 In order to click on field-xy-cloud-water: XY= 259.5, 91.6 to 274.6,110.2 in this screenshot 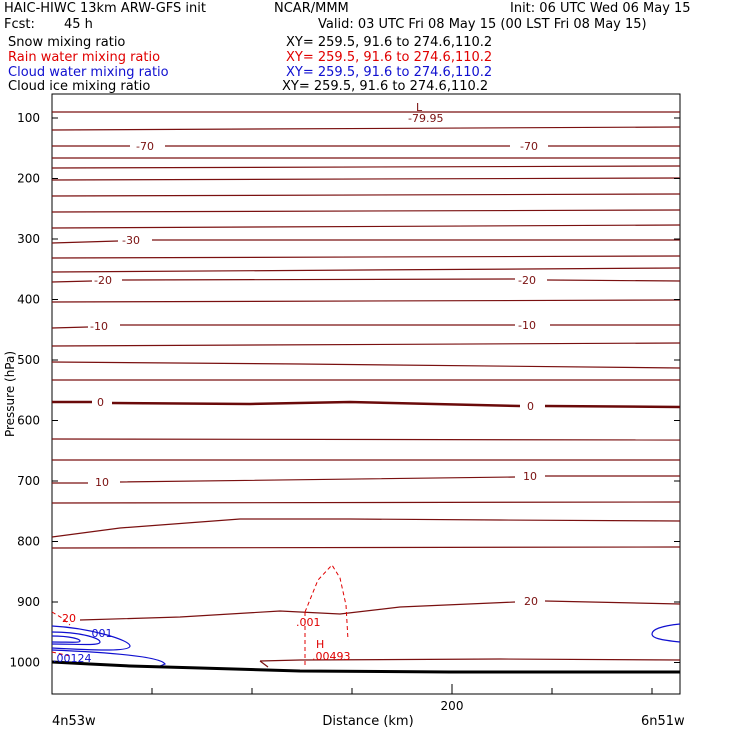, I will do `click(389, 72)`.